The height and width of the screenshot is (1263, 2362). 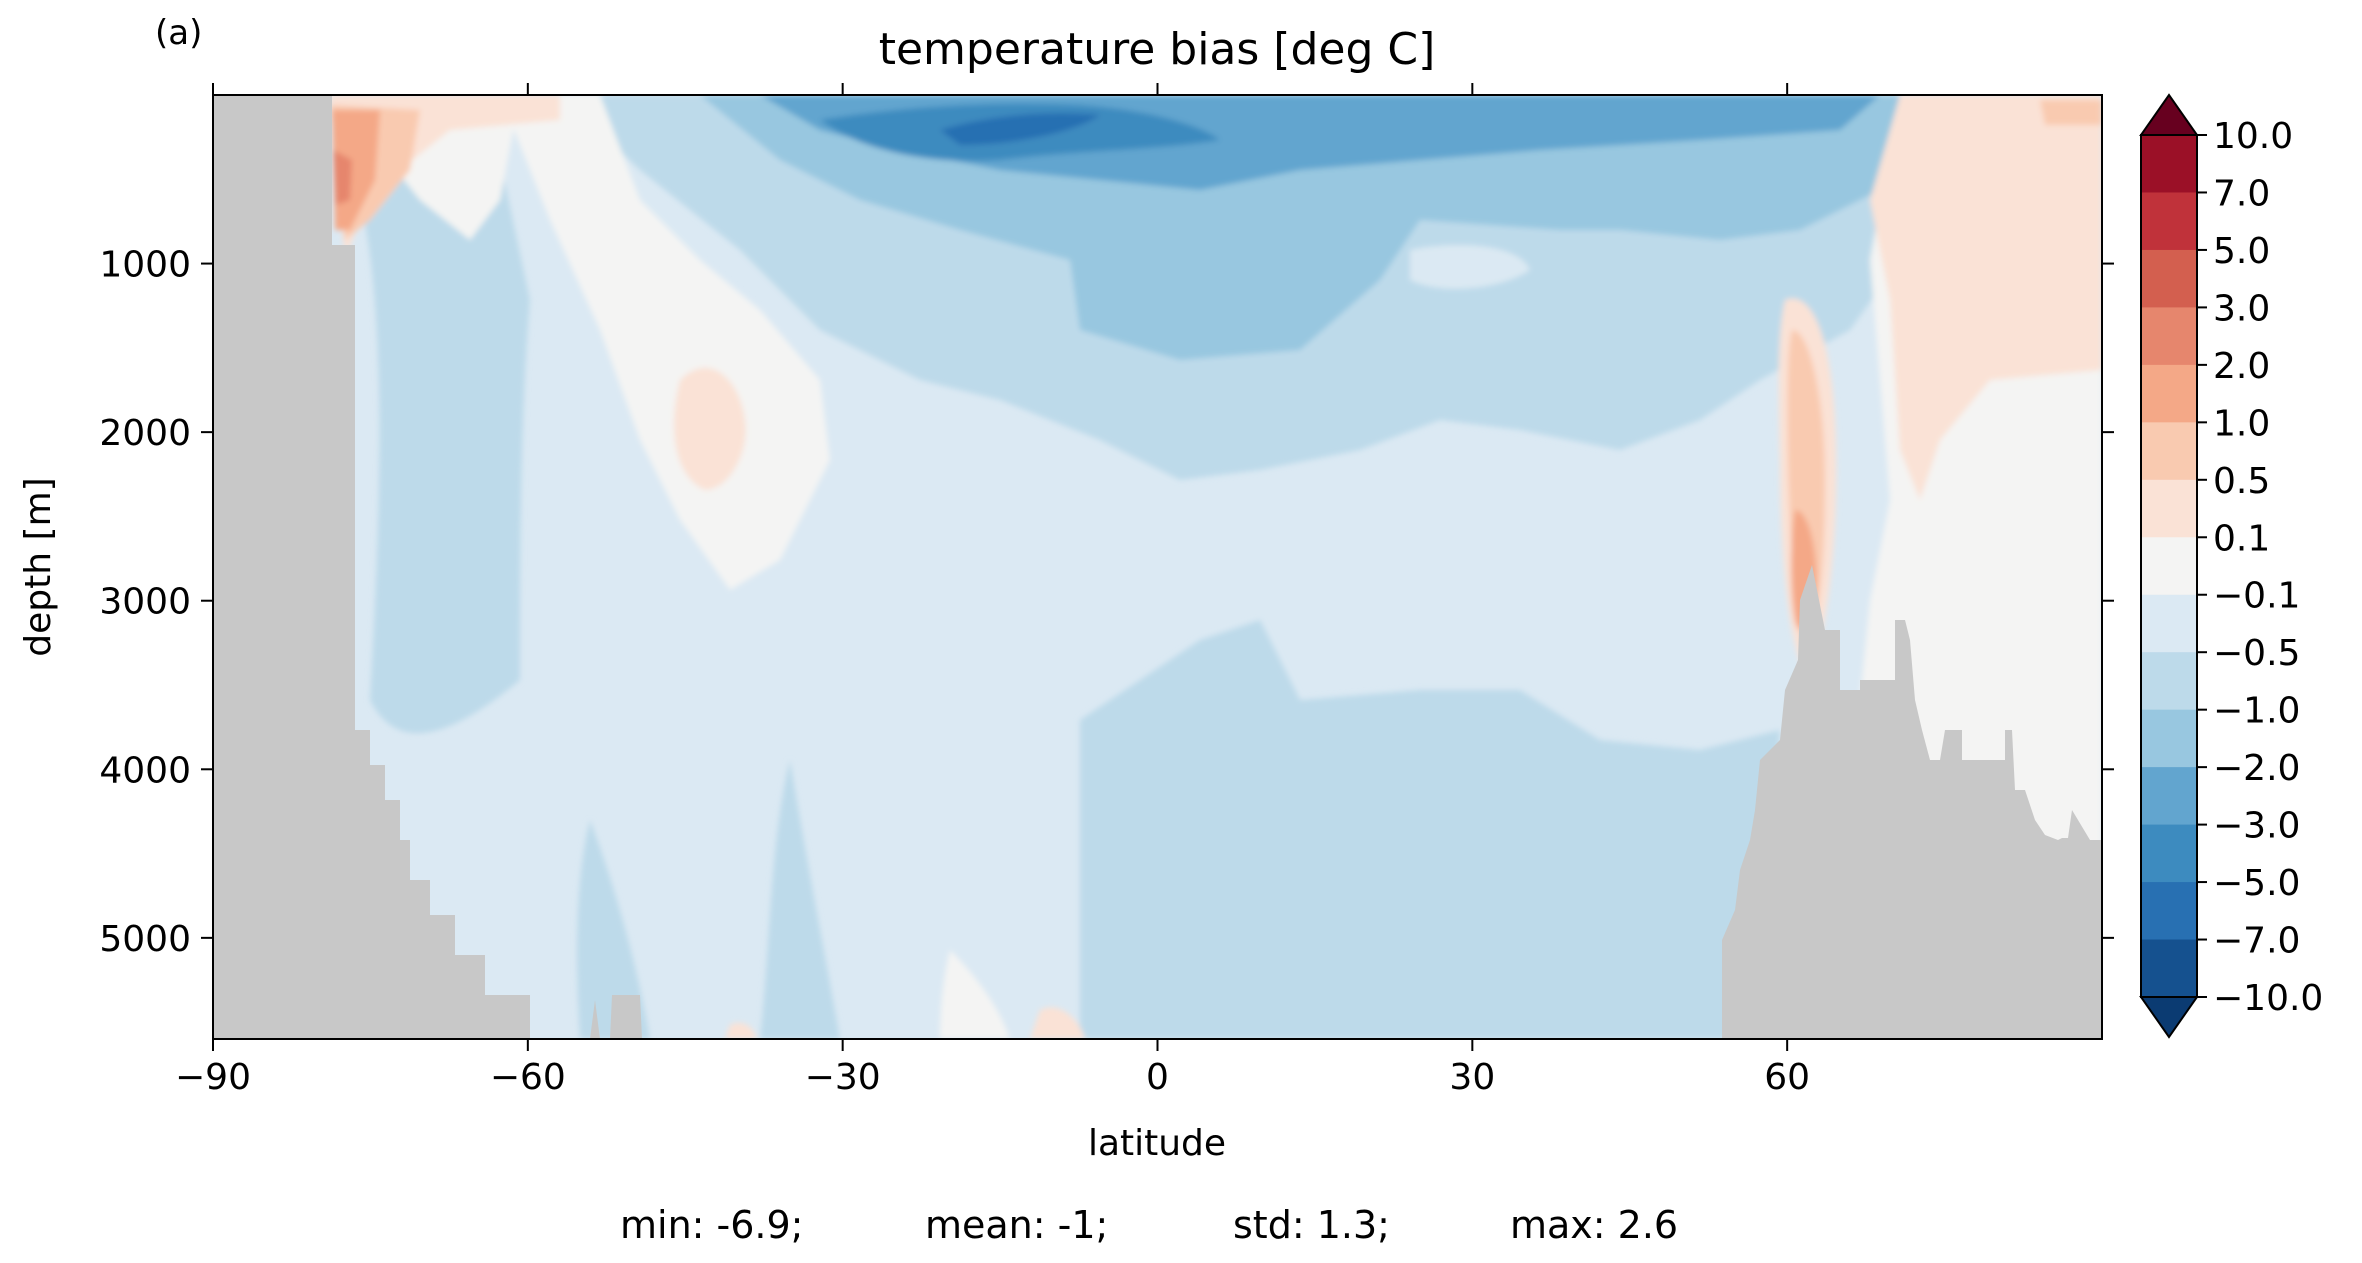 I want to click on x-tick-label: −30, so click(x=843, y=1077).